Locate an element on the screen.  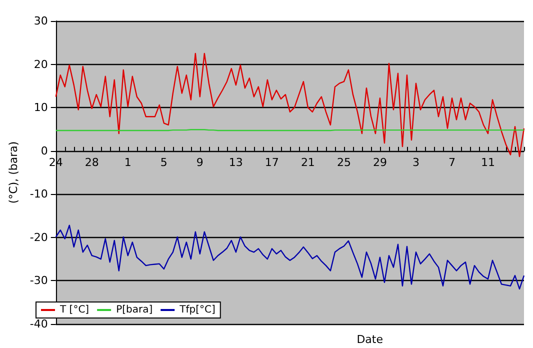
x-tick-label: 13 is located at coordinates (235, 162).